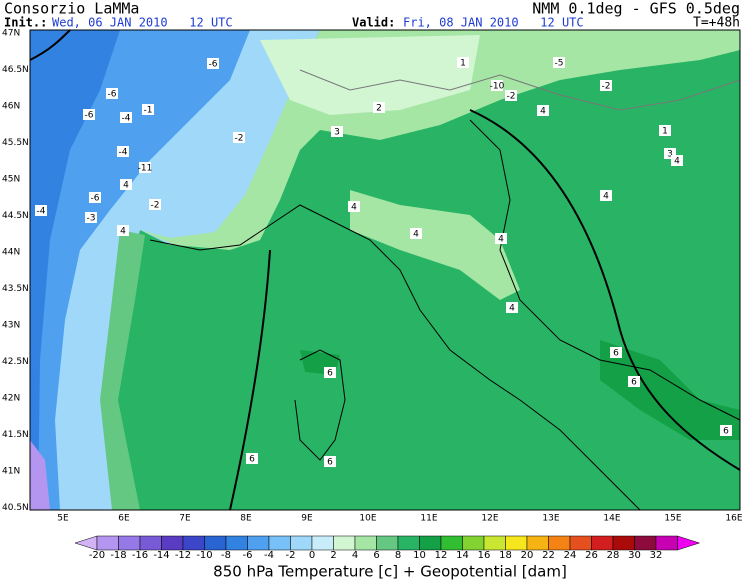 The height and width of the screenshot is (580, 751). What do you see at coordinates (716, 23) in the screenshot?
I see `lead-time: T=+48h` at bounding box center [716, 23].